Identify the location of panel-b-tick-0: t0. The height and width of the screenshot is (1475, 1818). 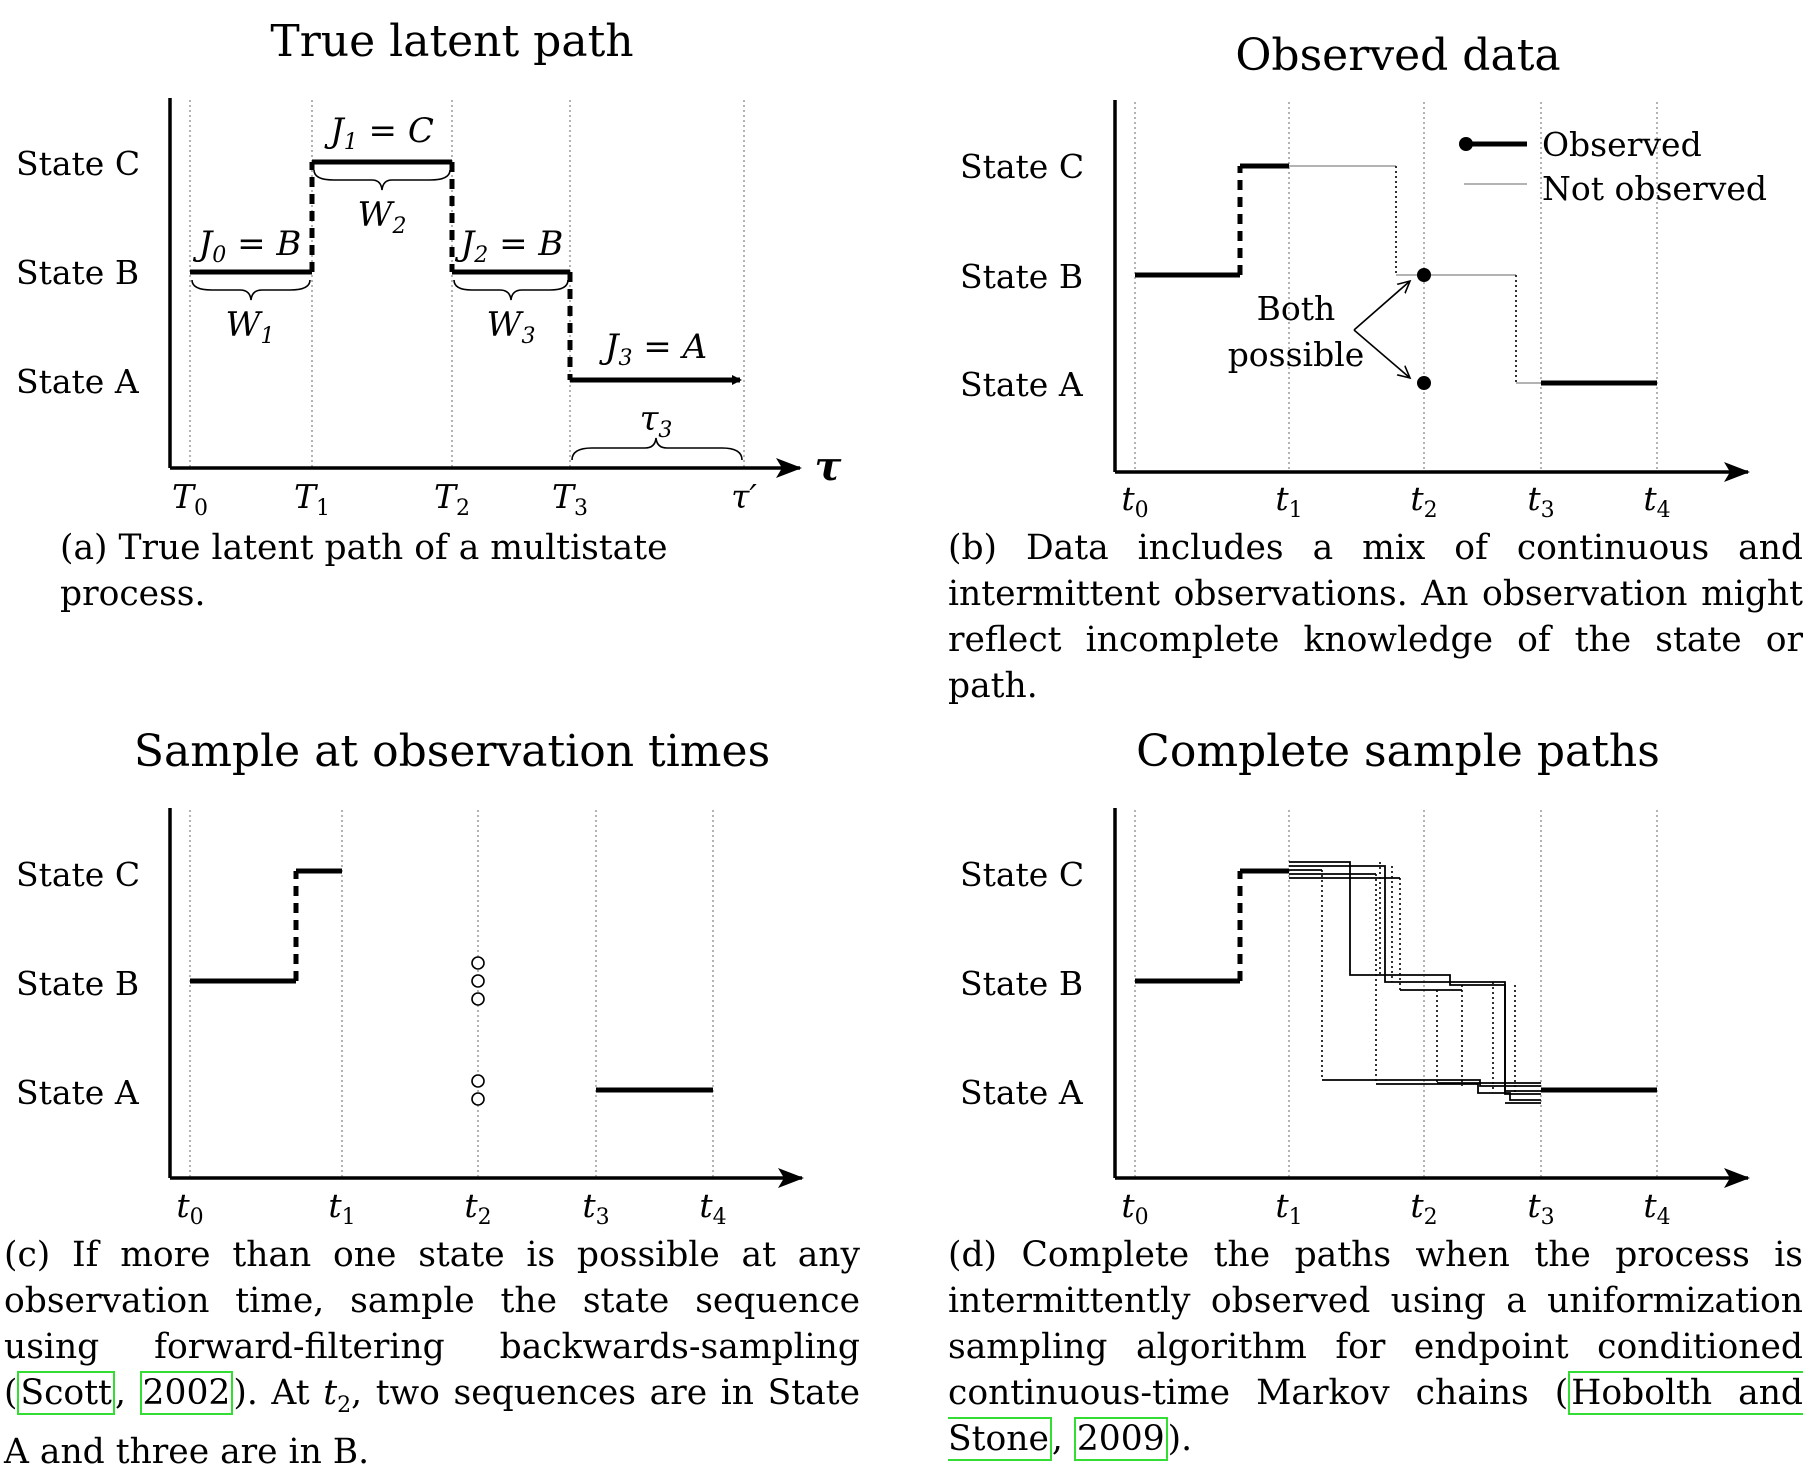
(1134, 501).